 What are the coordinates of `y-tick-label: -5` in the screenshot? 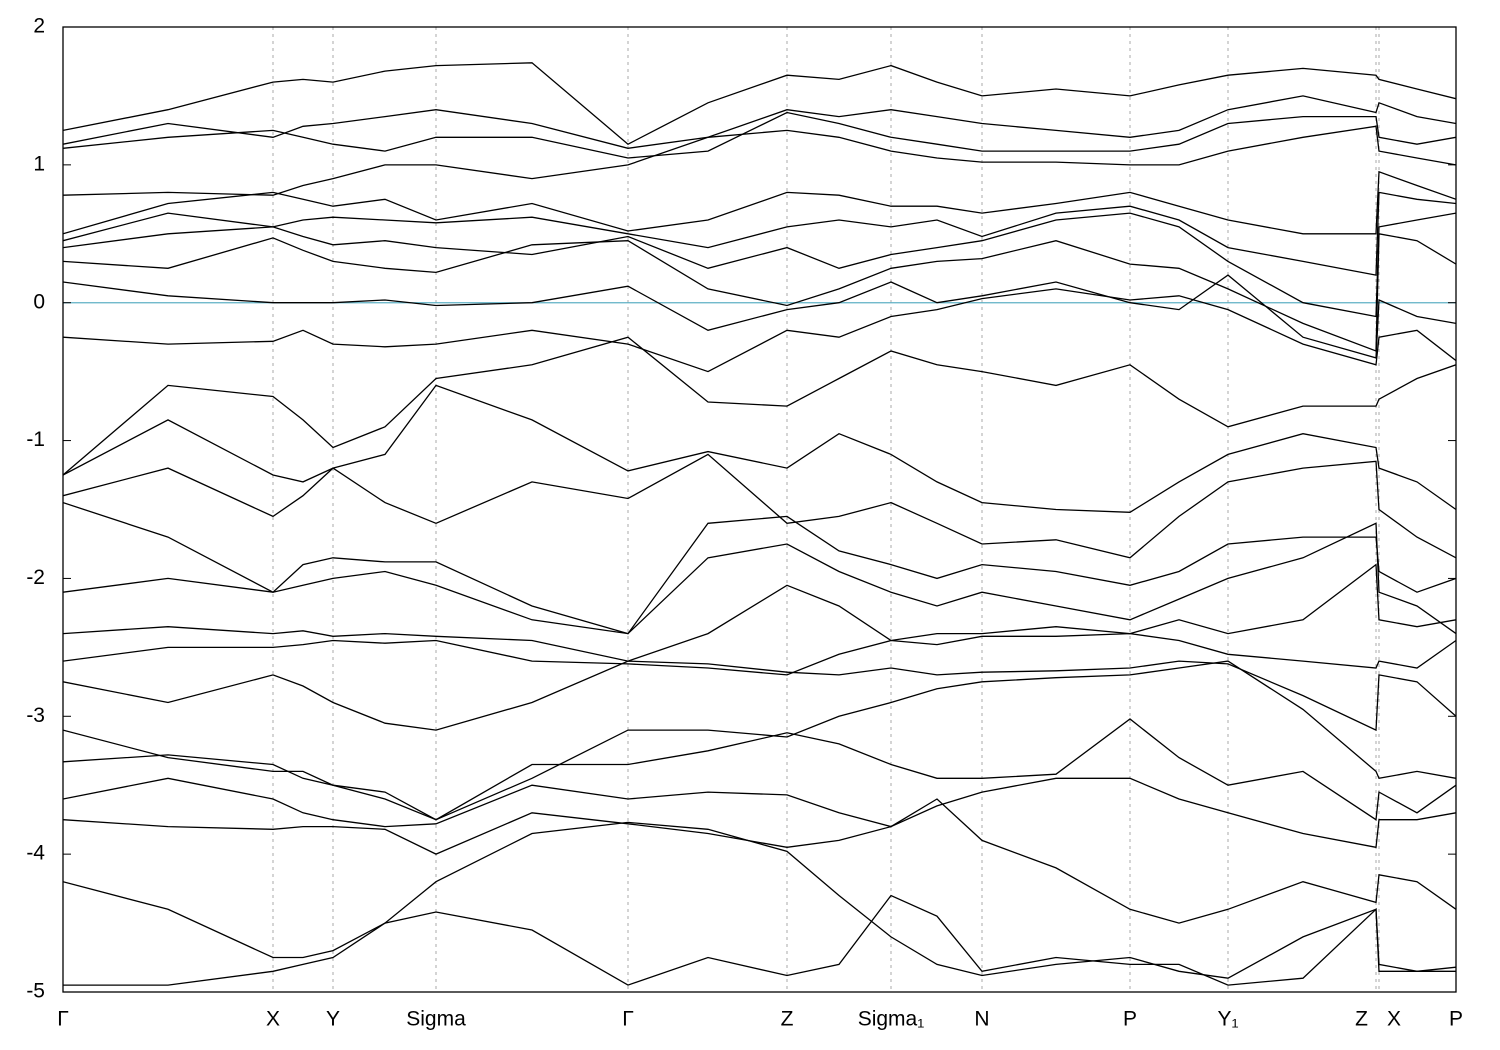 It's located at (35, 991).